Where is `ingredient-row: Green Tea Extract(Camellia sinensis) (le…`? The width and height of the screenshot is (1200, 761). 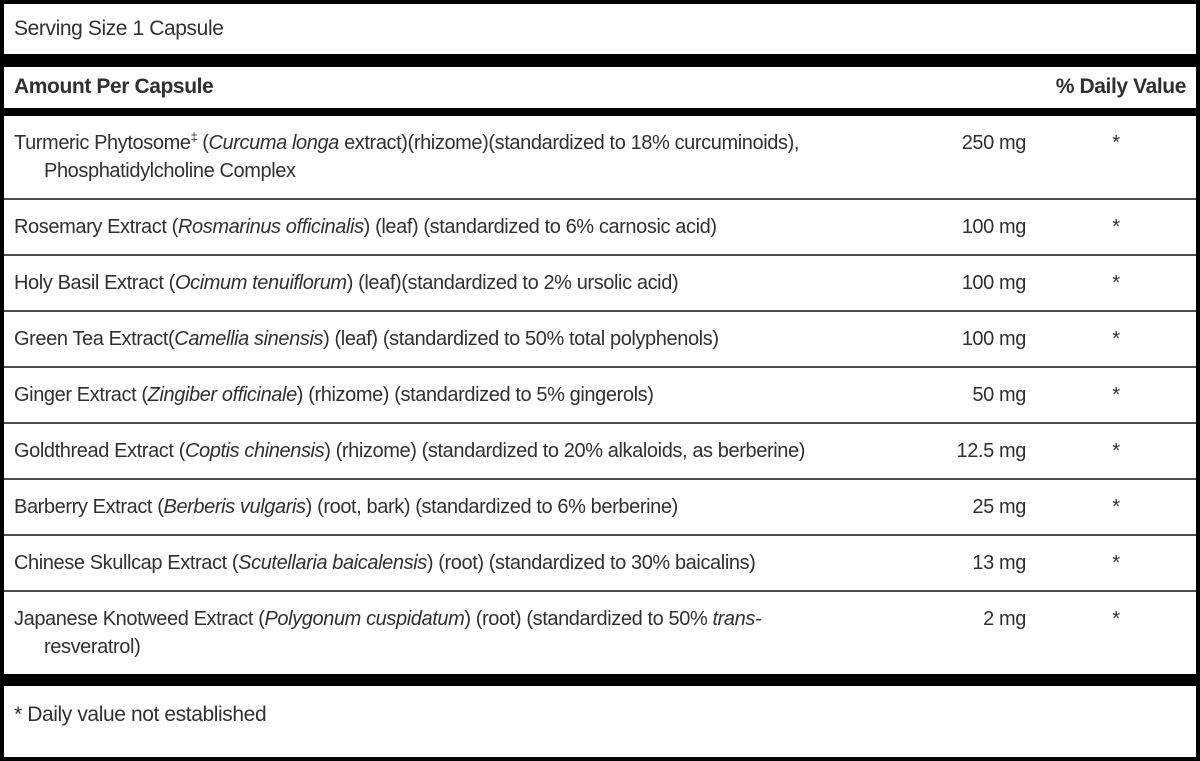 ingredient-row: Green Tea Extract(Camellia sinensis) (le… is located at coordinates (600, 340).